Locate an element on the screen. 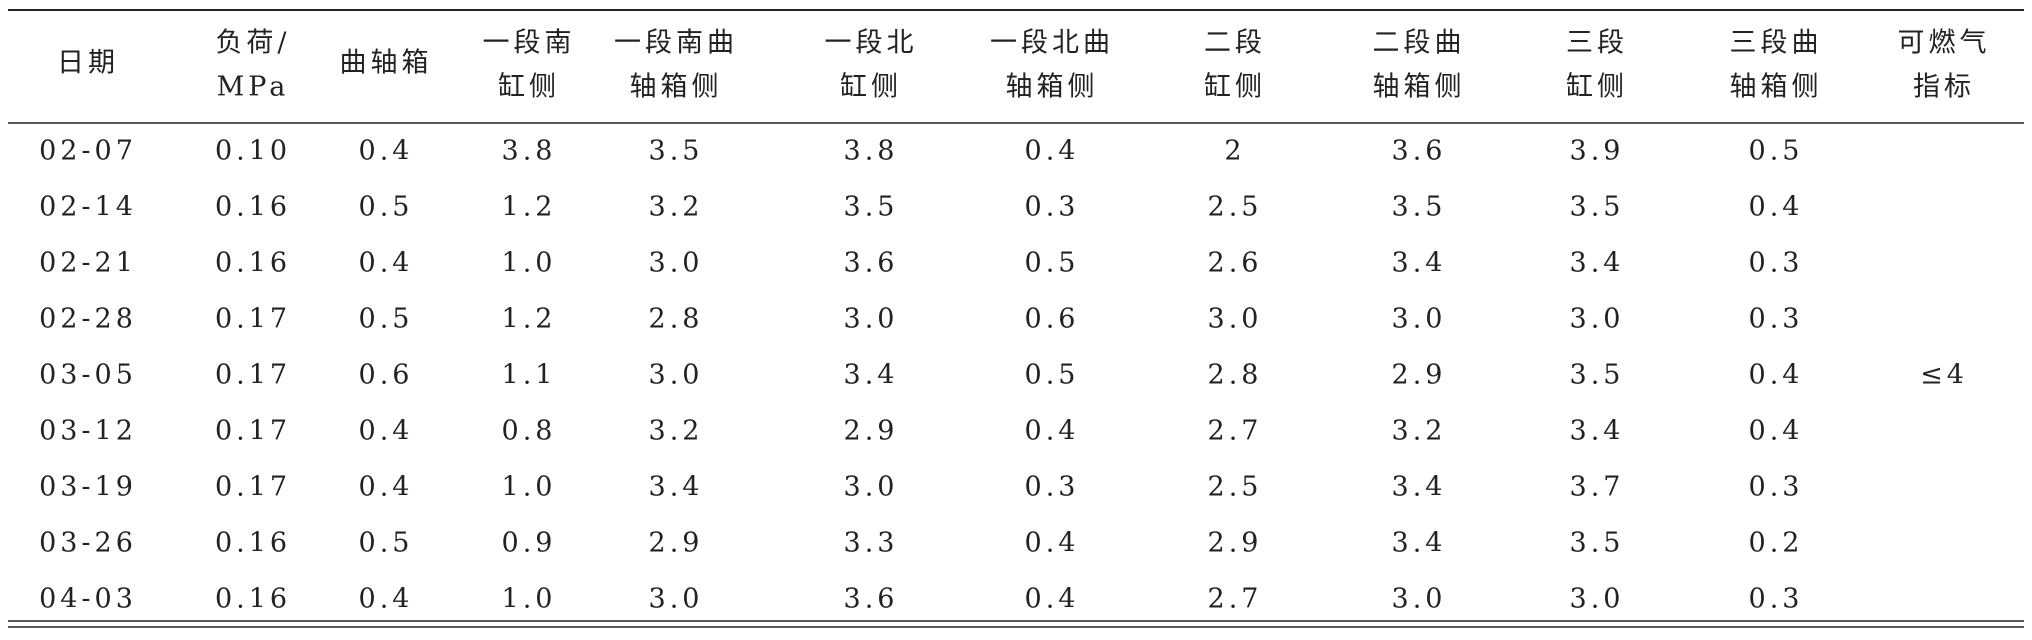 This screenshot has width=2032, height=640. table-cell: 0.2 is located at coordinates (1776, 543).